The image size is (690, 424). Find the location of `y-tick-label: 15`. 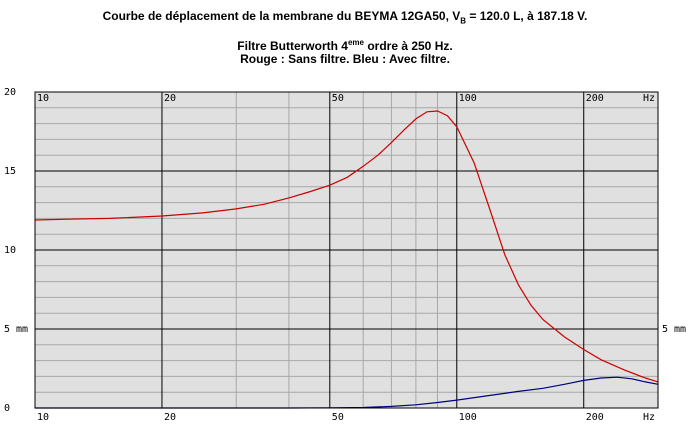

y-tick-label: 15 is located at coordinates (10, 171).